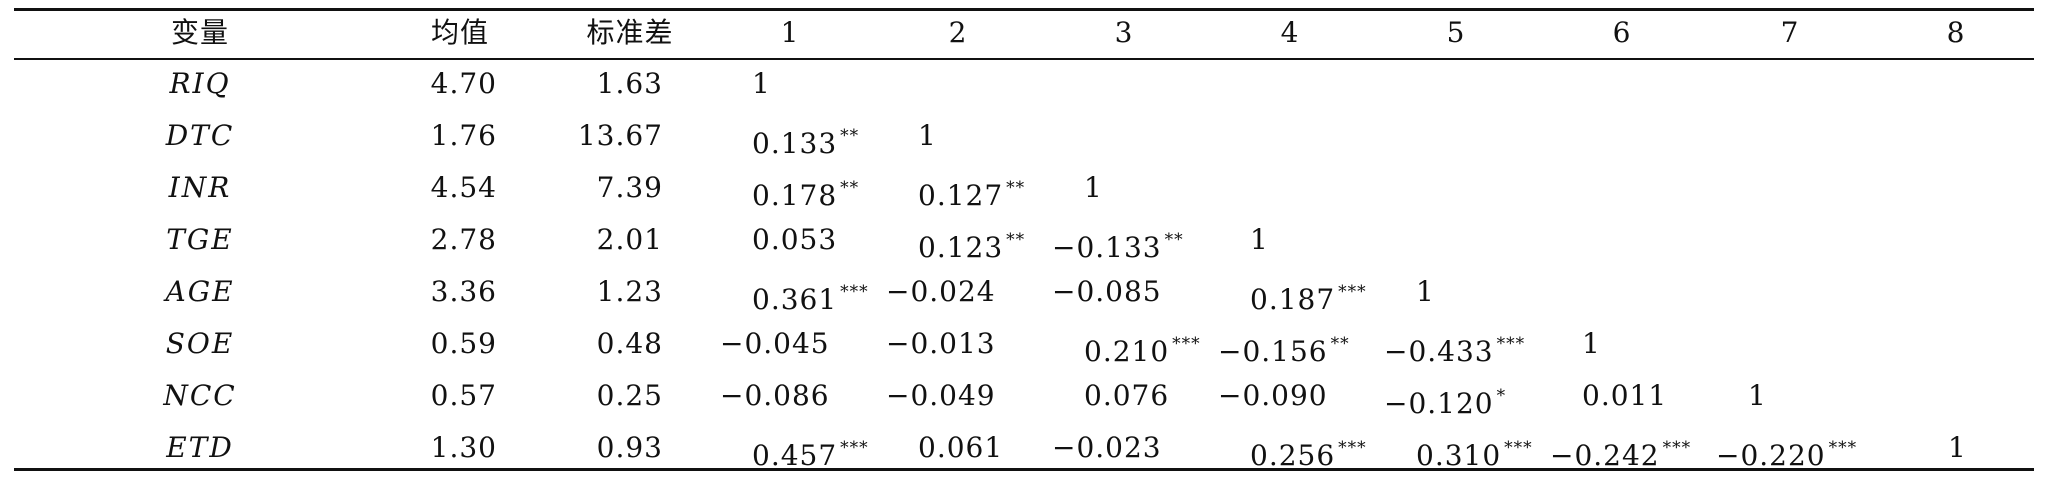  I want to click on variable-name: NCC, so click(200, 395).